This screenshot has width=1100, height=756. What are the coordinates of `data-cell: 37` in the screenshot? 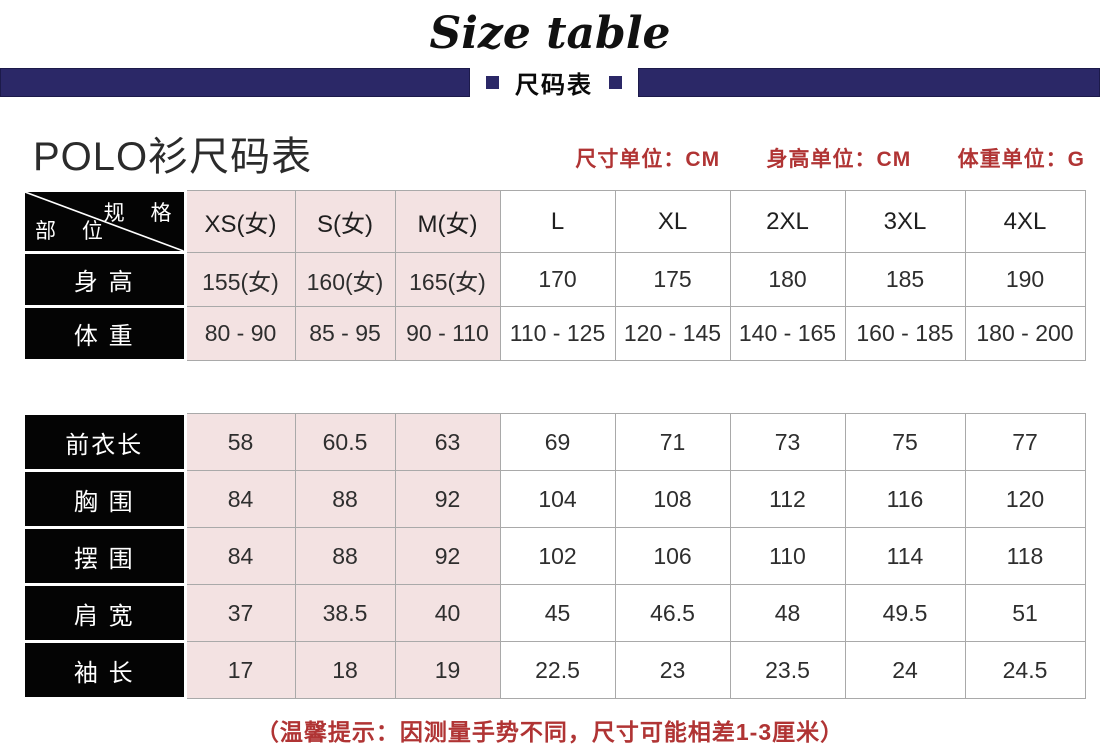 It's located at (240, 613).